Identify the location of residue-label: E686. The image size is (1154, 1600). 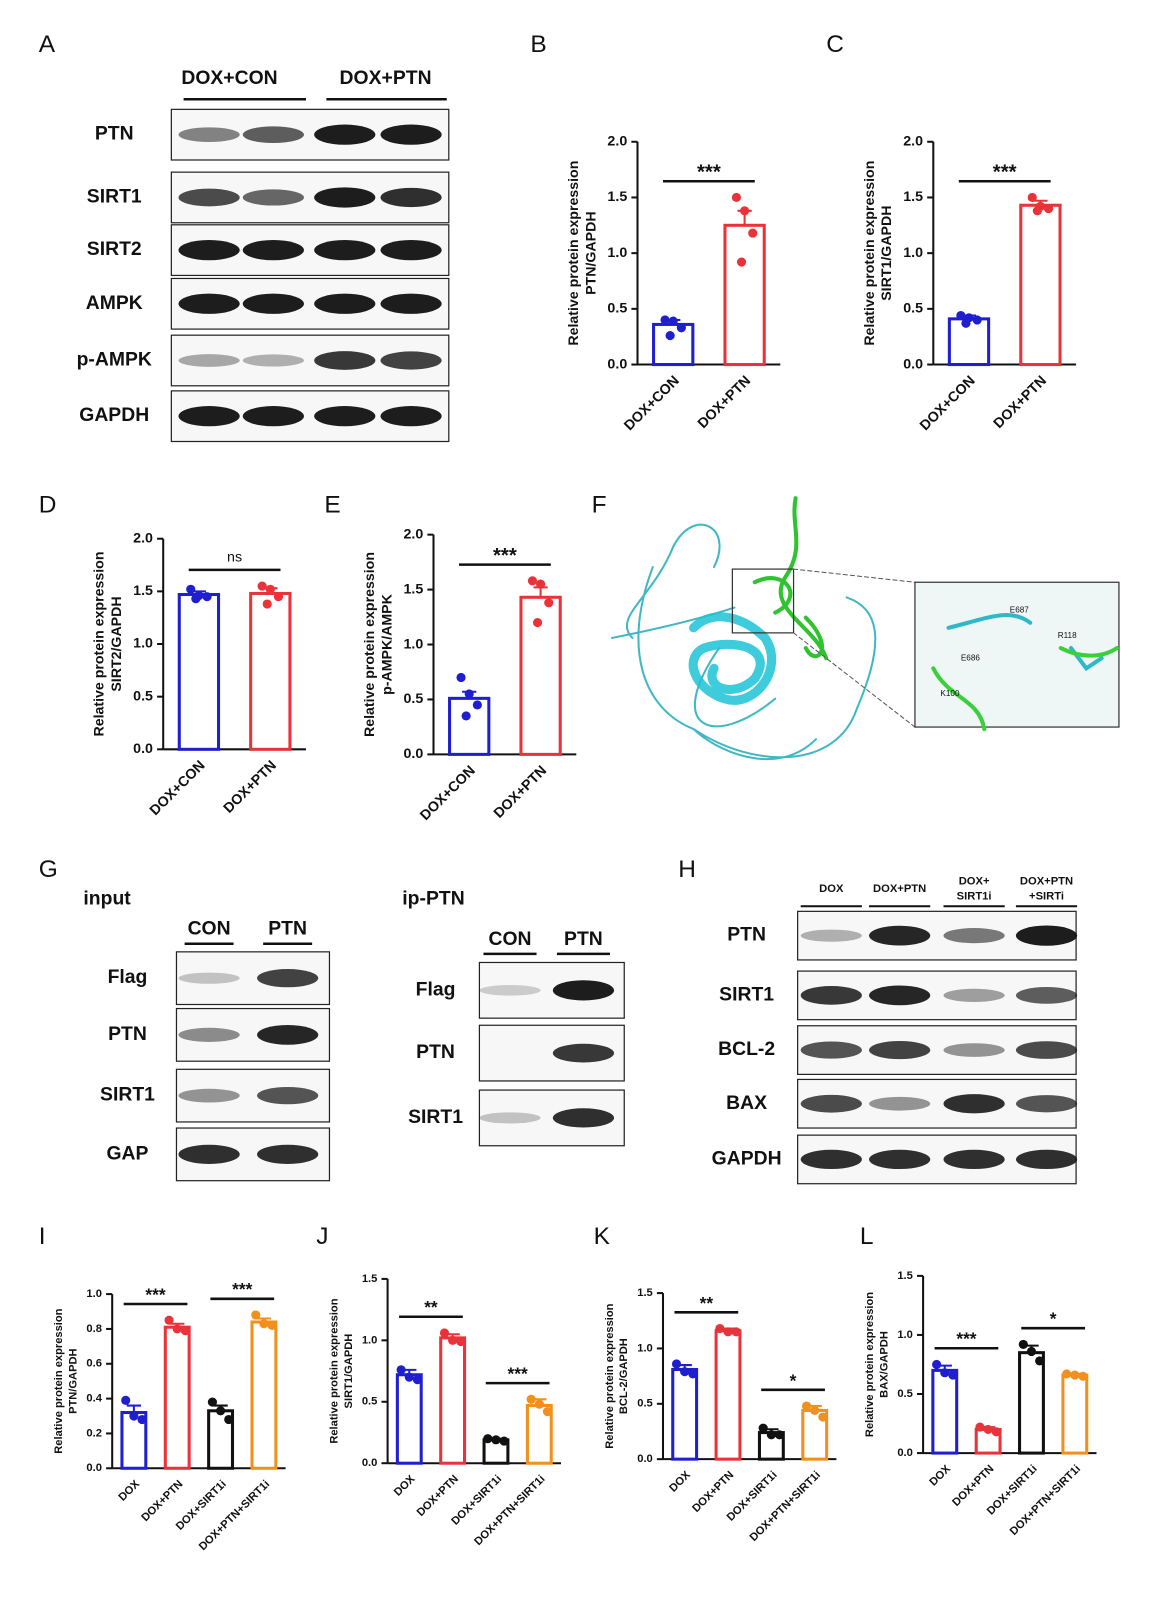
(971, 657).